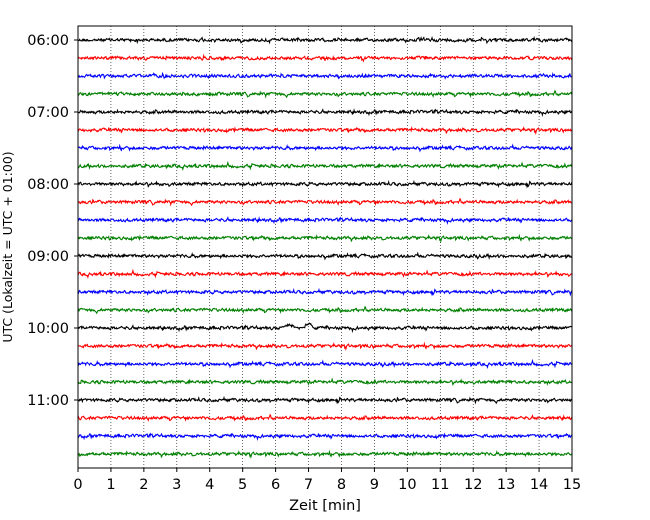 This screenshot has width=650, height=520. Describe the element at coordinates (176, 485) in the screenshot. I see `x-tick-label: 3` at that location.